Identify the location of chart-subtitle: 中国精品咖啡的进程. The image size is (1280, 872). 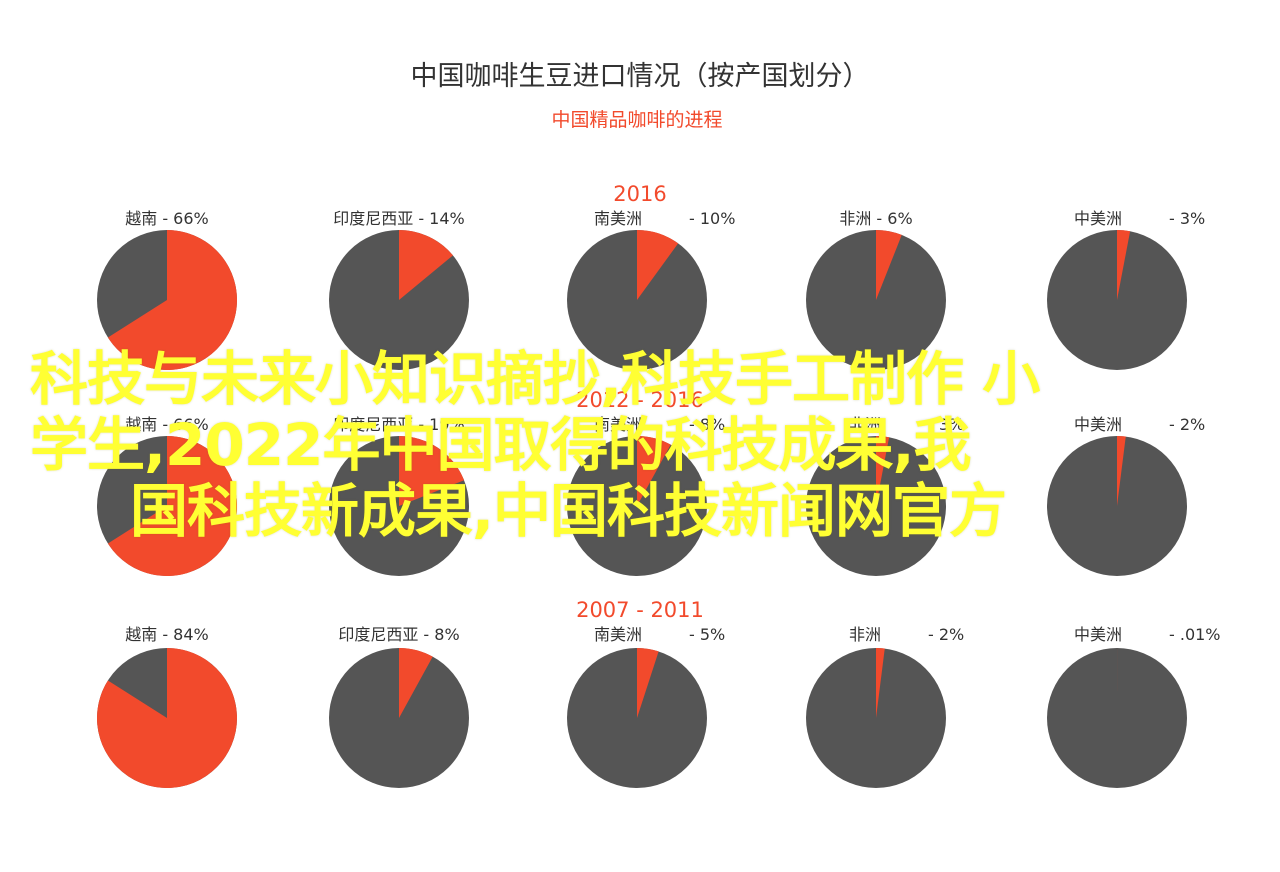
(636, 120).